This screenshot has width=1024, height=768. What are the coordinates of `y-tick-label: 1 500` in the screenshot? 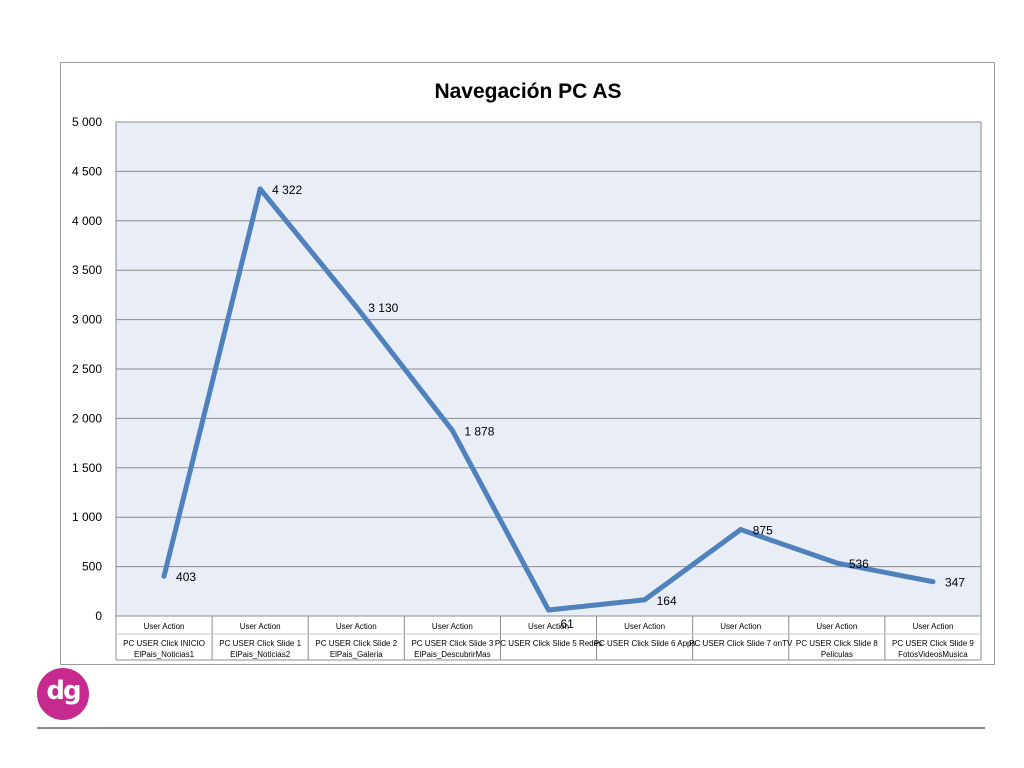 It's located at (87, 468).